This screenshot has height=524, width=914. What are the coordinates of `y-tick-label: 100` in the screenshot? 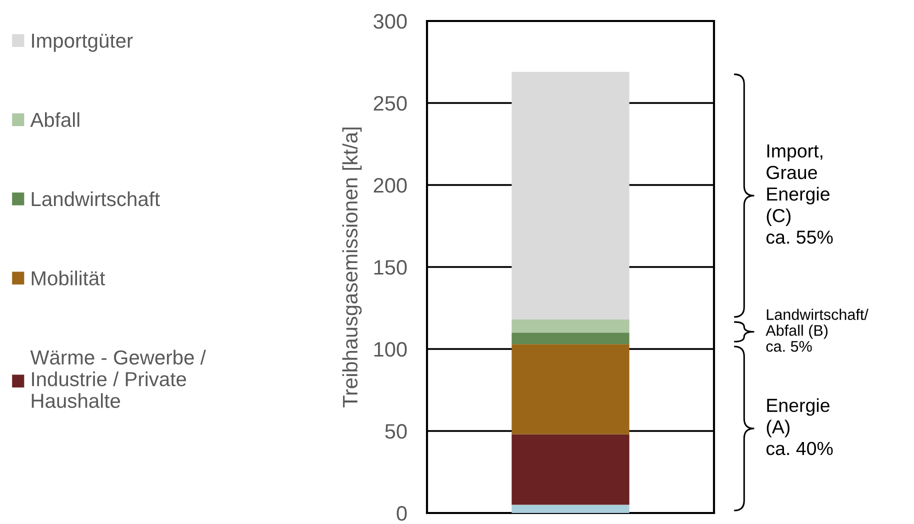 It's located at (390, 349).